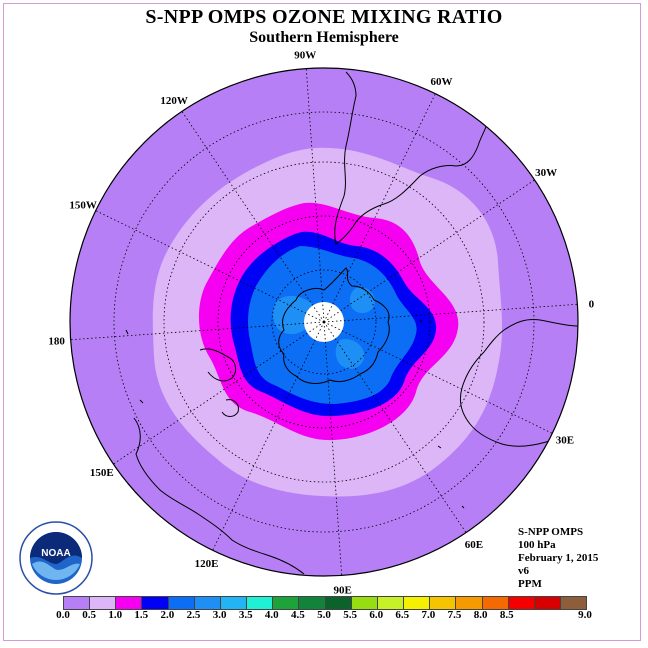 The width and height of the screenshot is (648, 648). I want to click on colorbar-tick-label: 8.5, so click(506, 615).